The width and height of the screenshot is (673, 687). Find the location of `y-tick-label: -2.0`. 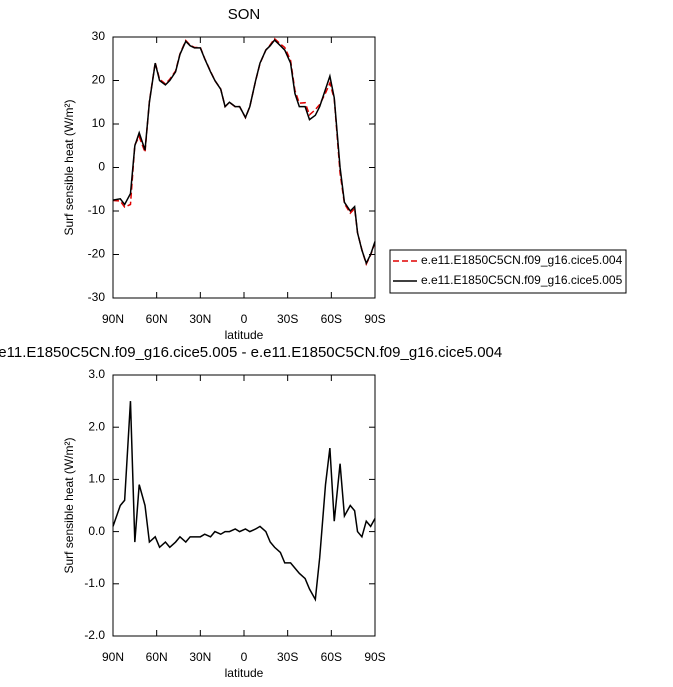

y-tick-label: -2.0 is located at coordinates (94, 635).